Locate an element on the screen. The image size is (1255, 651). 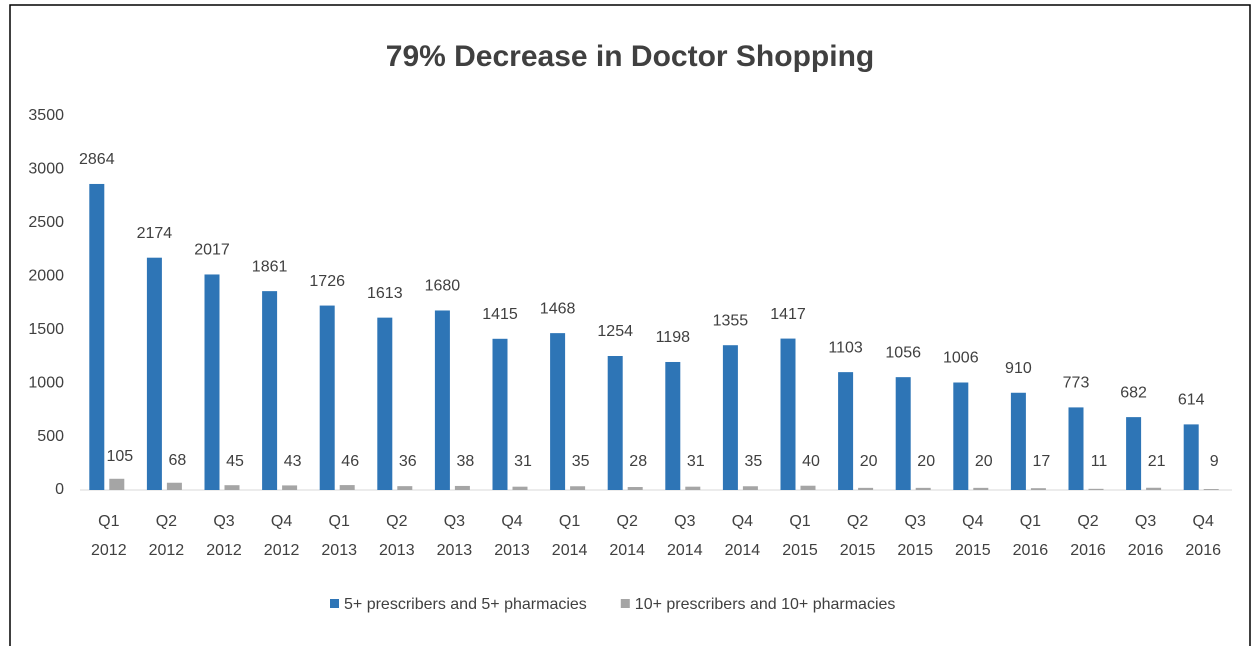
data-label: 2017 is located at coordinates (212, 250).